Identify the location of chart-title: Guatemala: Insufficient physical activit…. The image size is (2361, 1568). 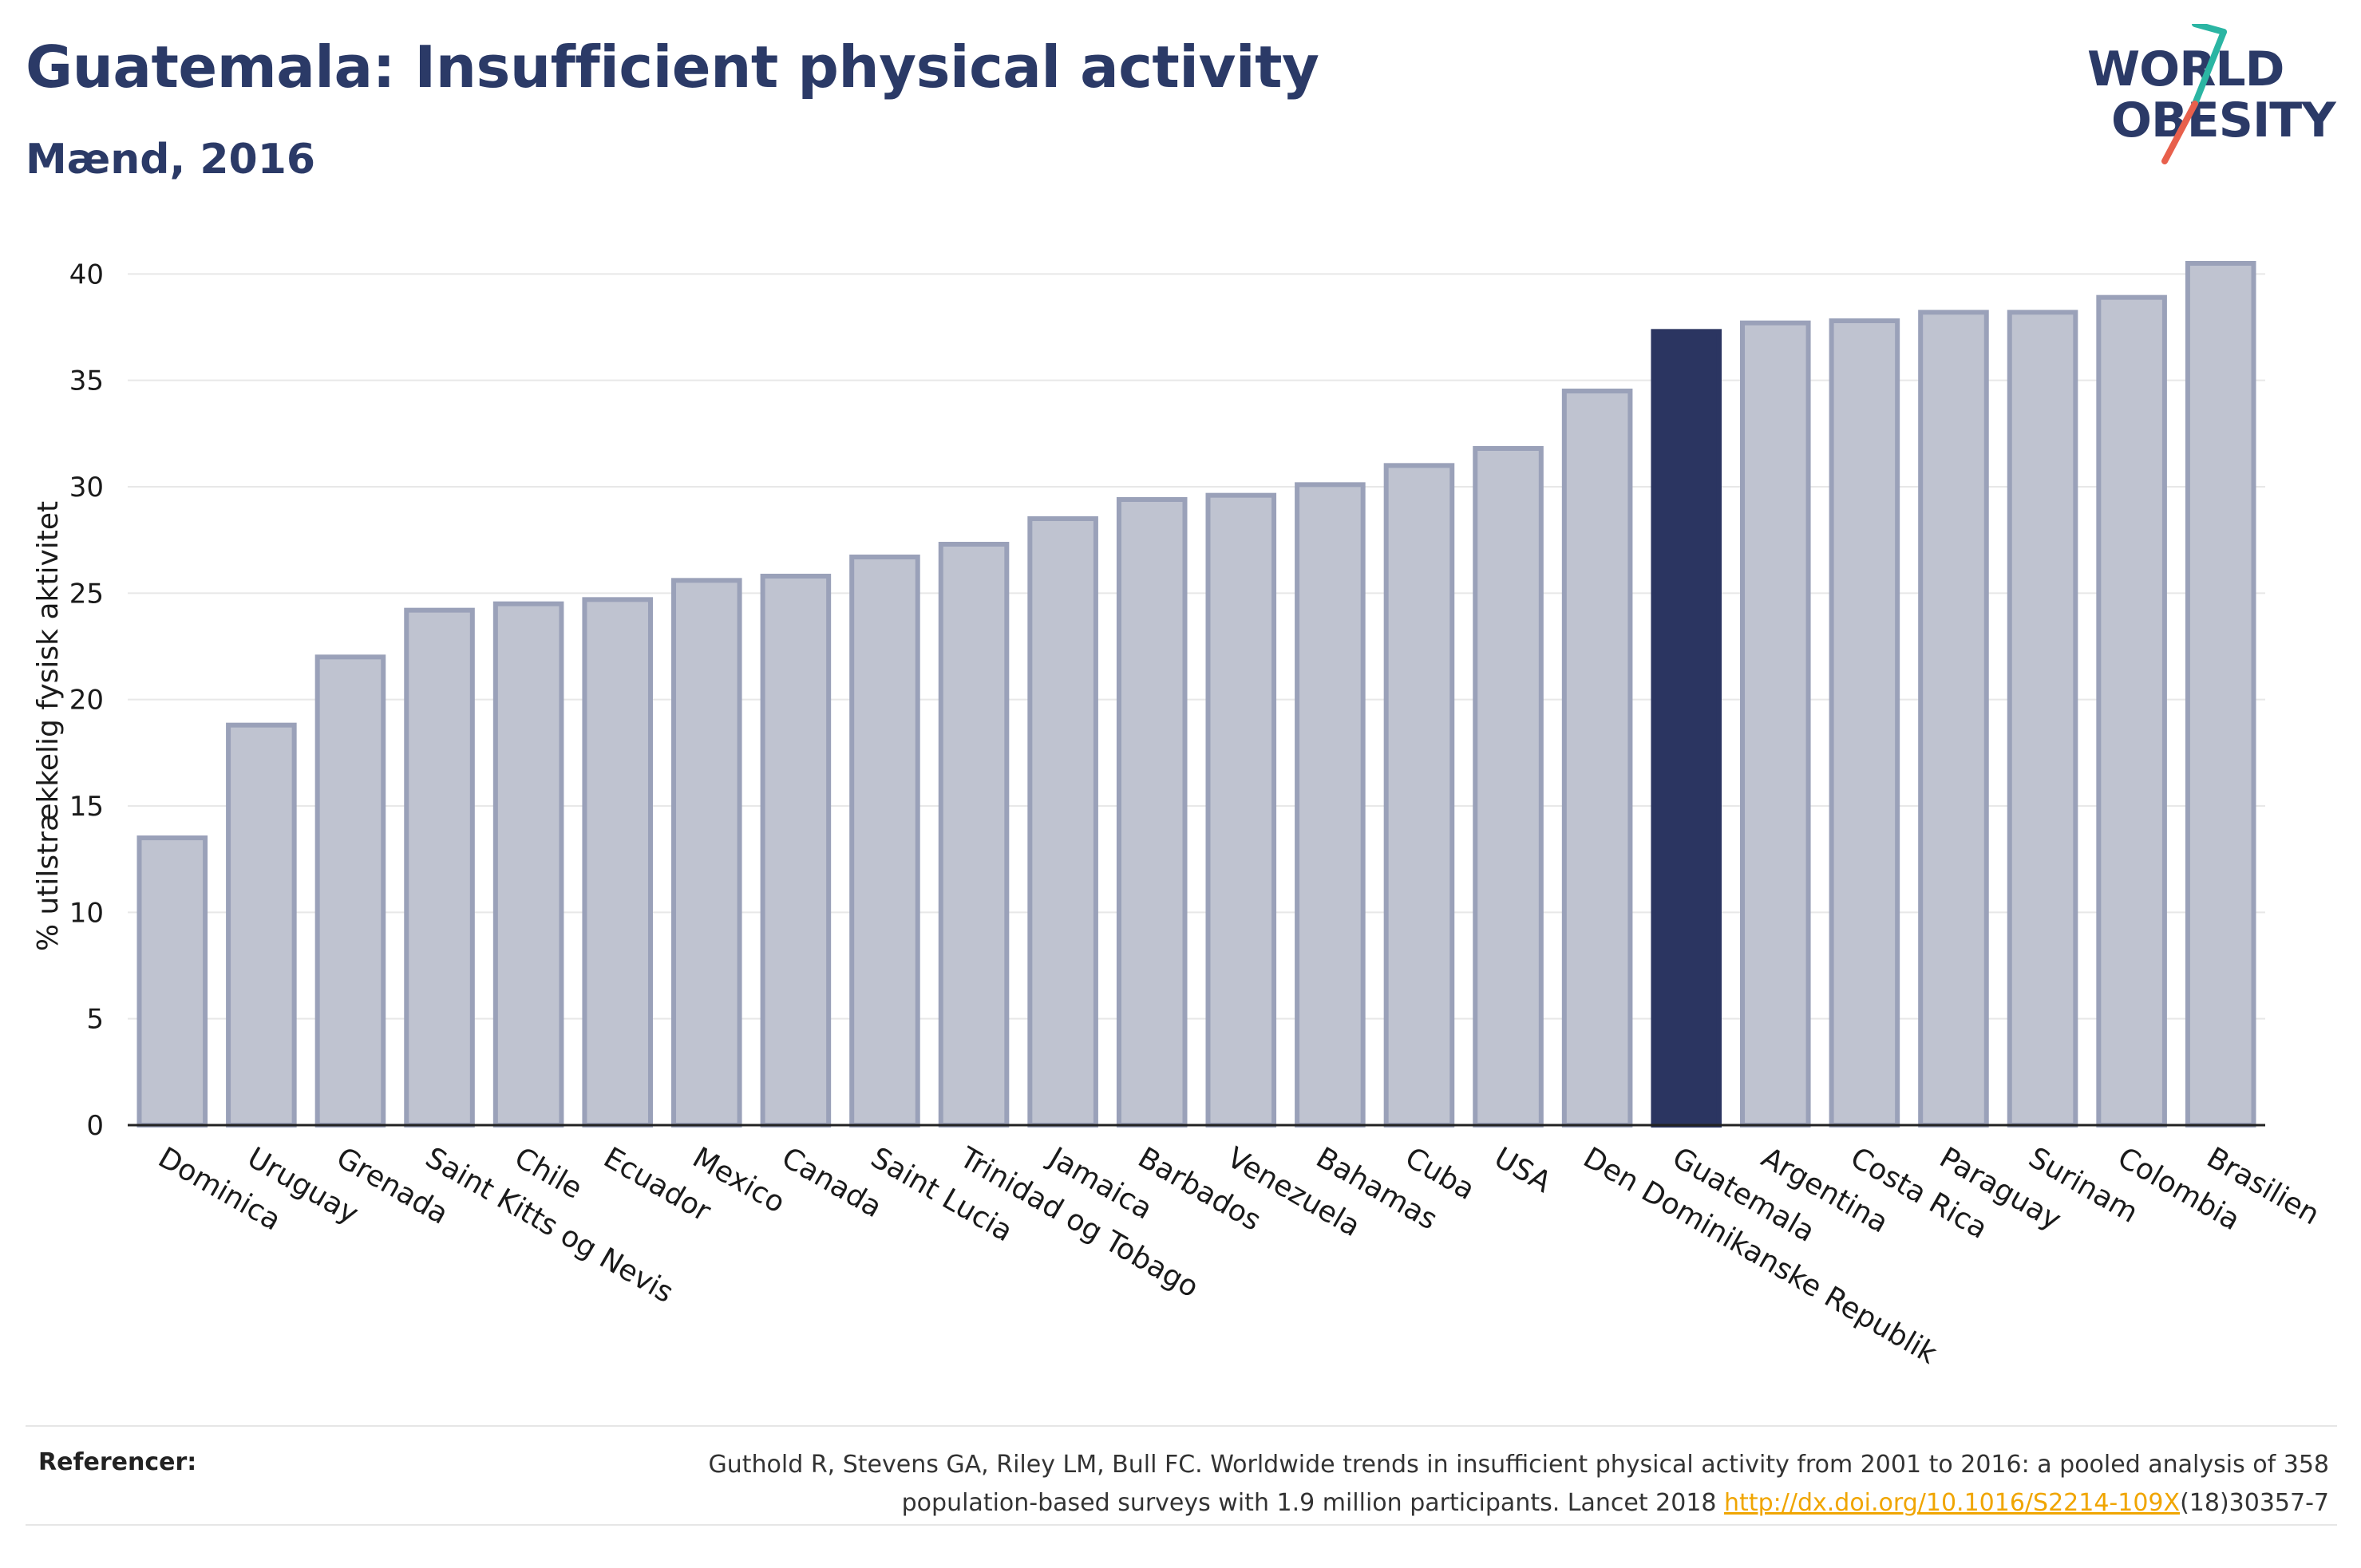
(672, 67).